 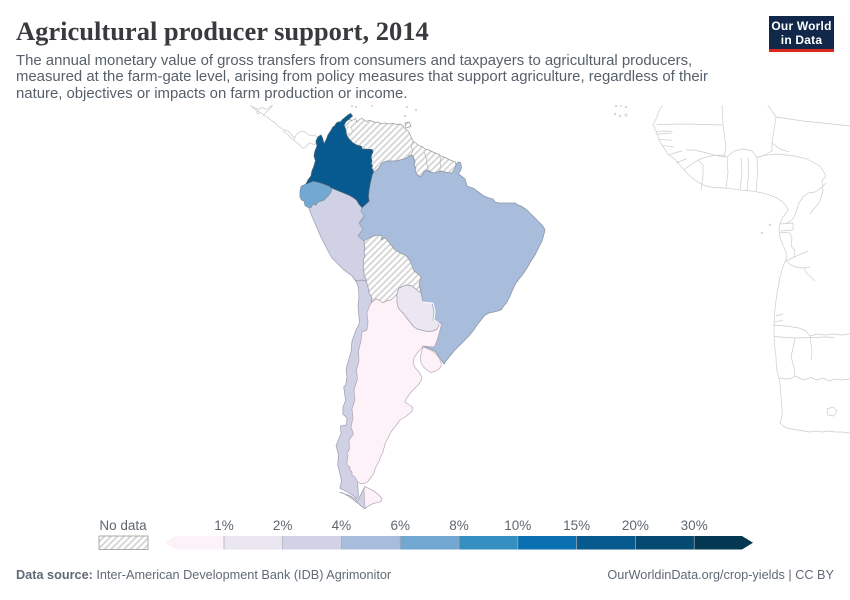 I want to click on svg-text: 4%, so click(x=342, y=525).